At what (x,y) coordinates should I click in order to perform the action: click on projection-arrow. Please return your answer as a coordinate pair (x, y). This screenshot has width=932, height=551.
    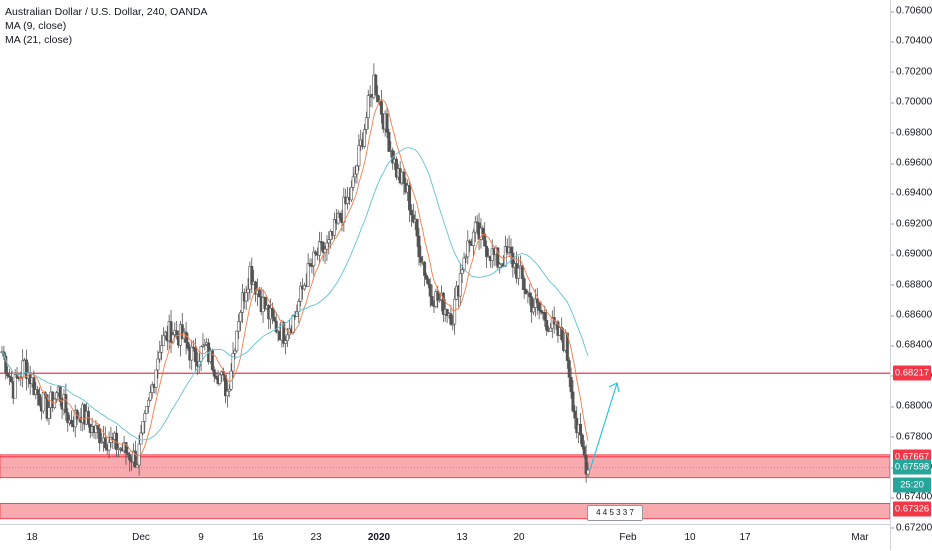
    Looking at the image, I should click on (603, 426).